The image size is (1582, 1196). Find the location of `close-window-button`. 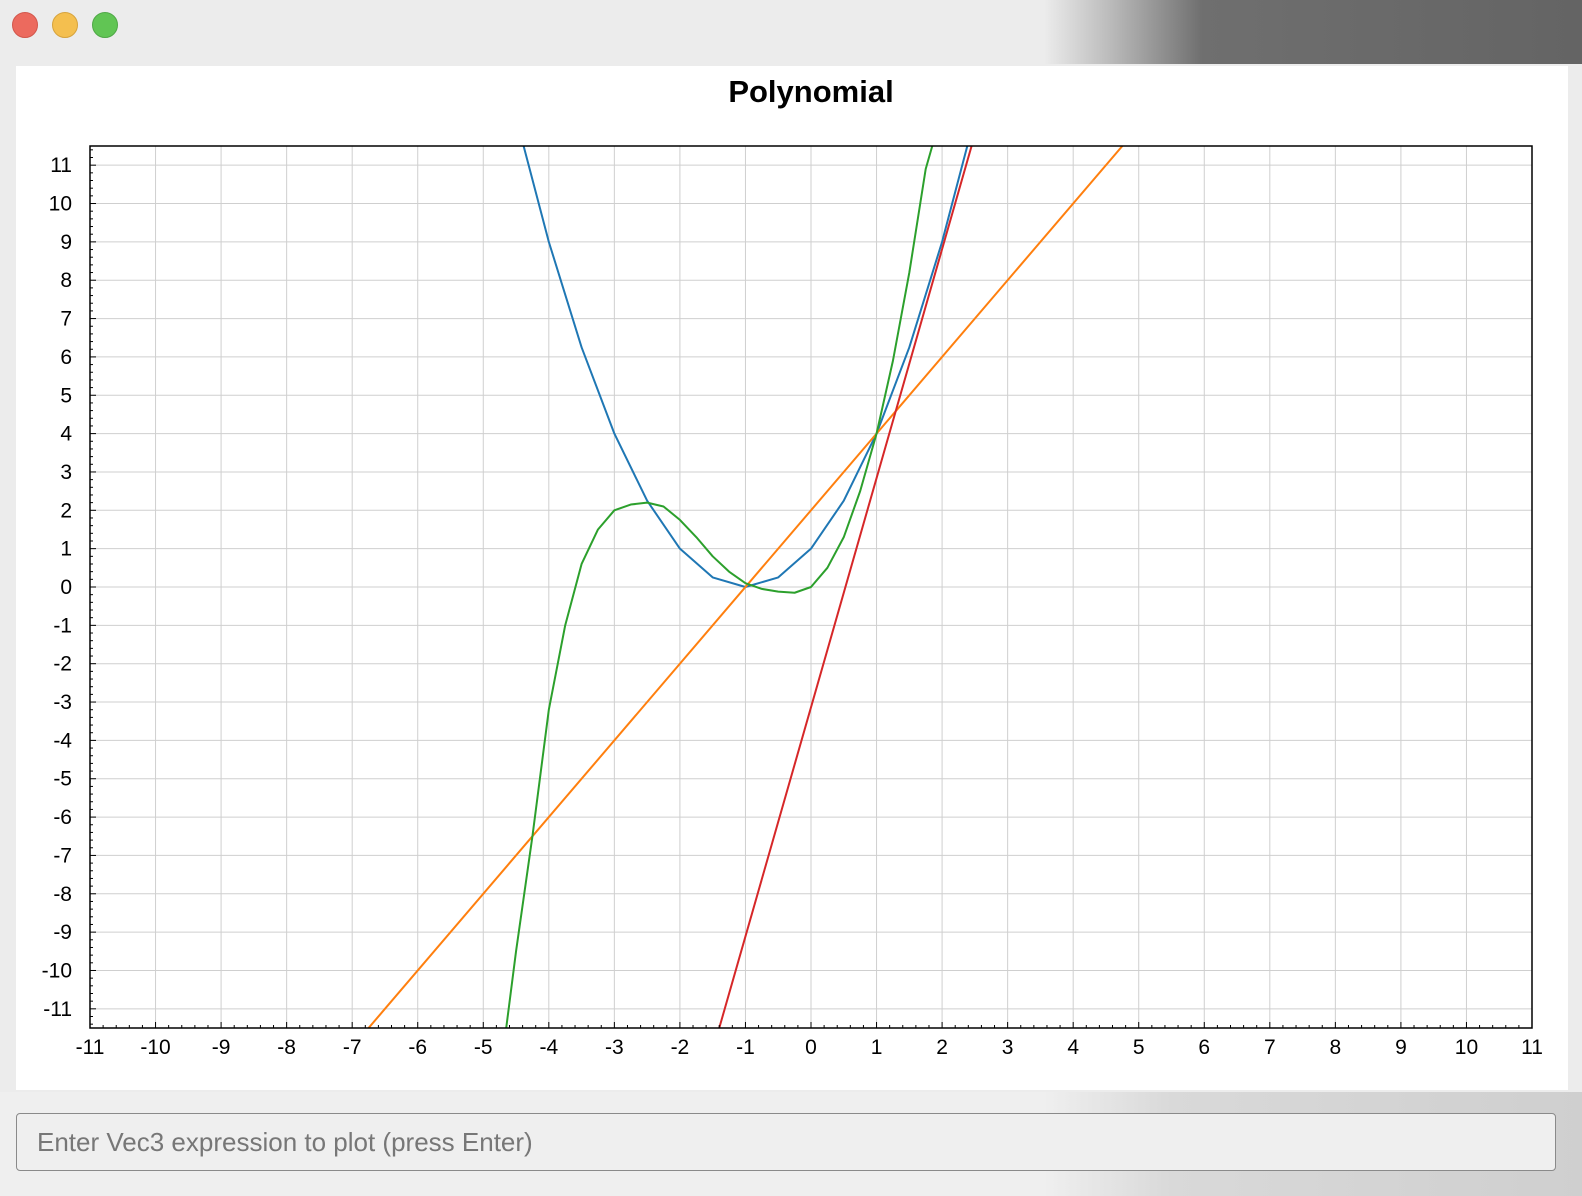

close-window-button is located at coordinates (25, 25).